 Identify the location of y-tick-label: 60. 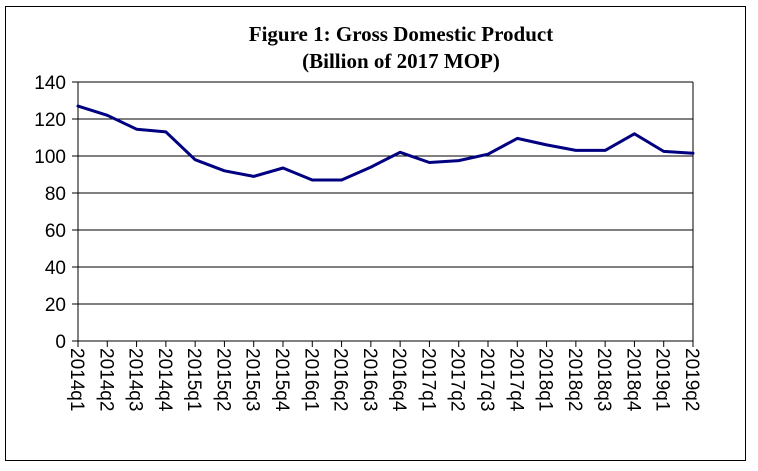
(55, 231).